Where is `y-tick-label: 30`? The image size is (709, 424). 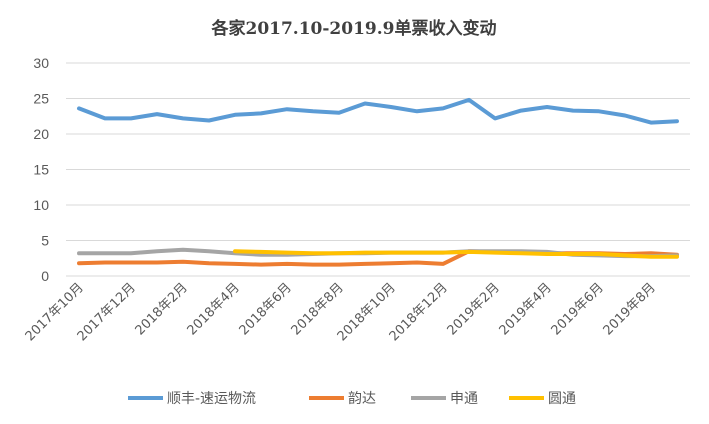
y-tick-label: 30 is located at coordinates (41, 63).